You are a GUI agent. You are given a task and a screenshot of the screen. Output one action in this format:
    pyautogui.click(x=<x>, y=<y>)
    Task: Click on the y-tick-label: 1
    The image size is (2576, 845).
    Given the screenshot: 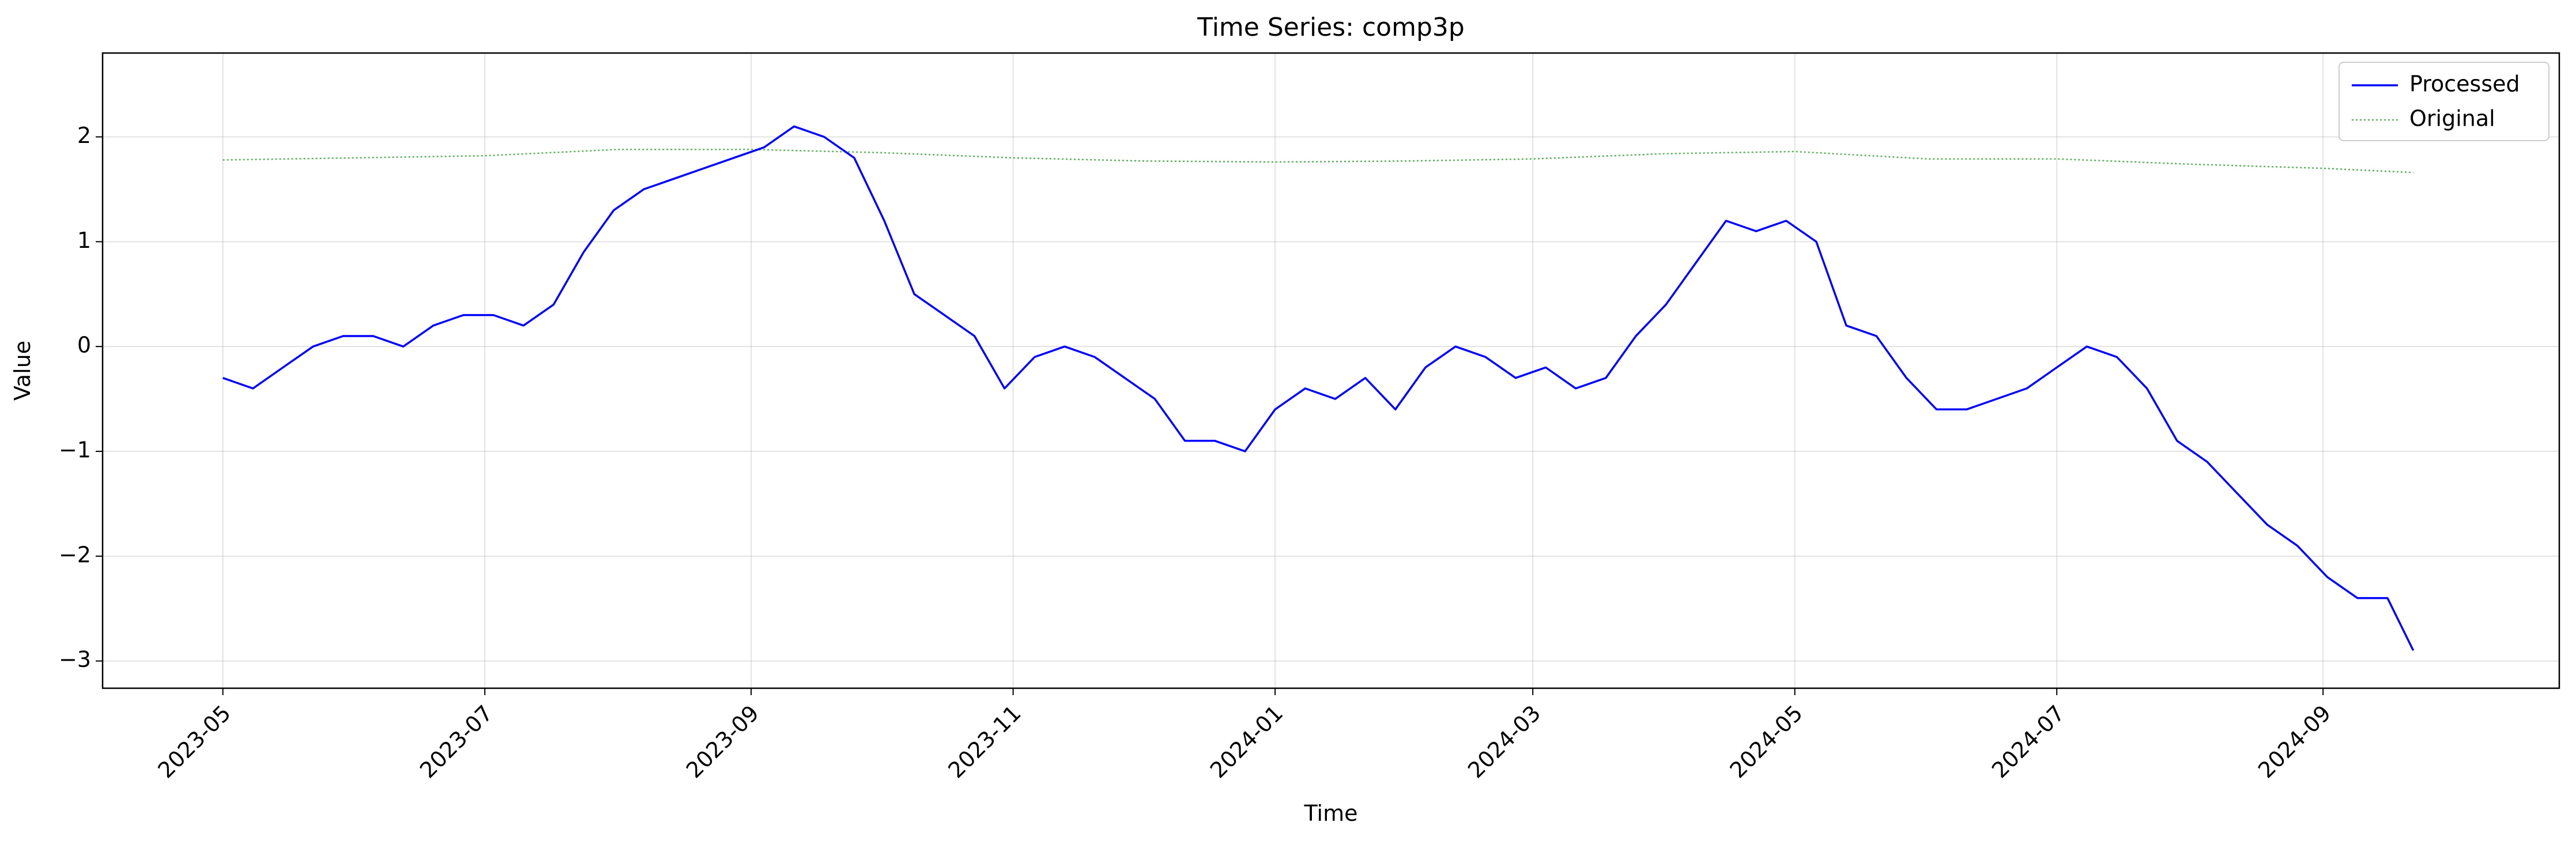 What is the action you would take?
    pyautogui.click(x=84, y=241)
    